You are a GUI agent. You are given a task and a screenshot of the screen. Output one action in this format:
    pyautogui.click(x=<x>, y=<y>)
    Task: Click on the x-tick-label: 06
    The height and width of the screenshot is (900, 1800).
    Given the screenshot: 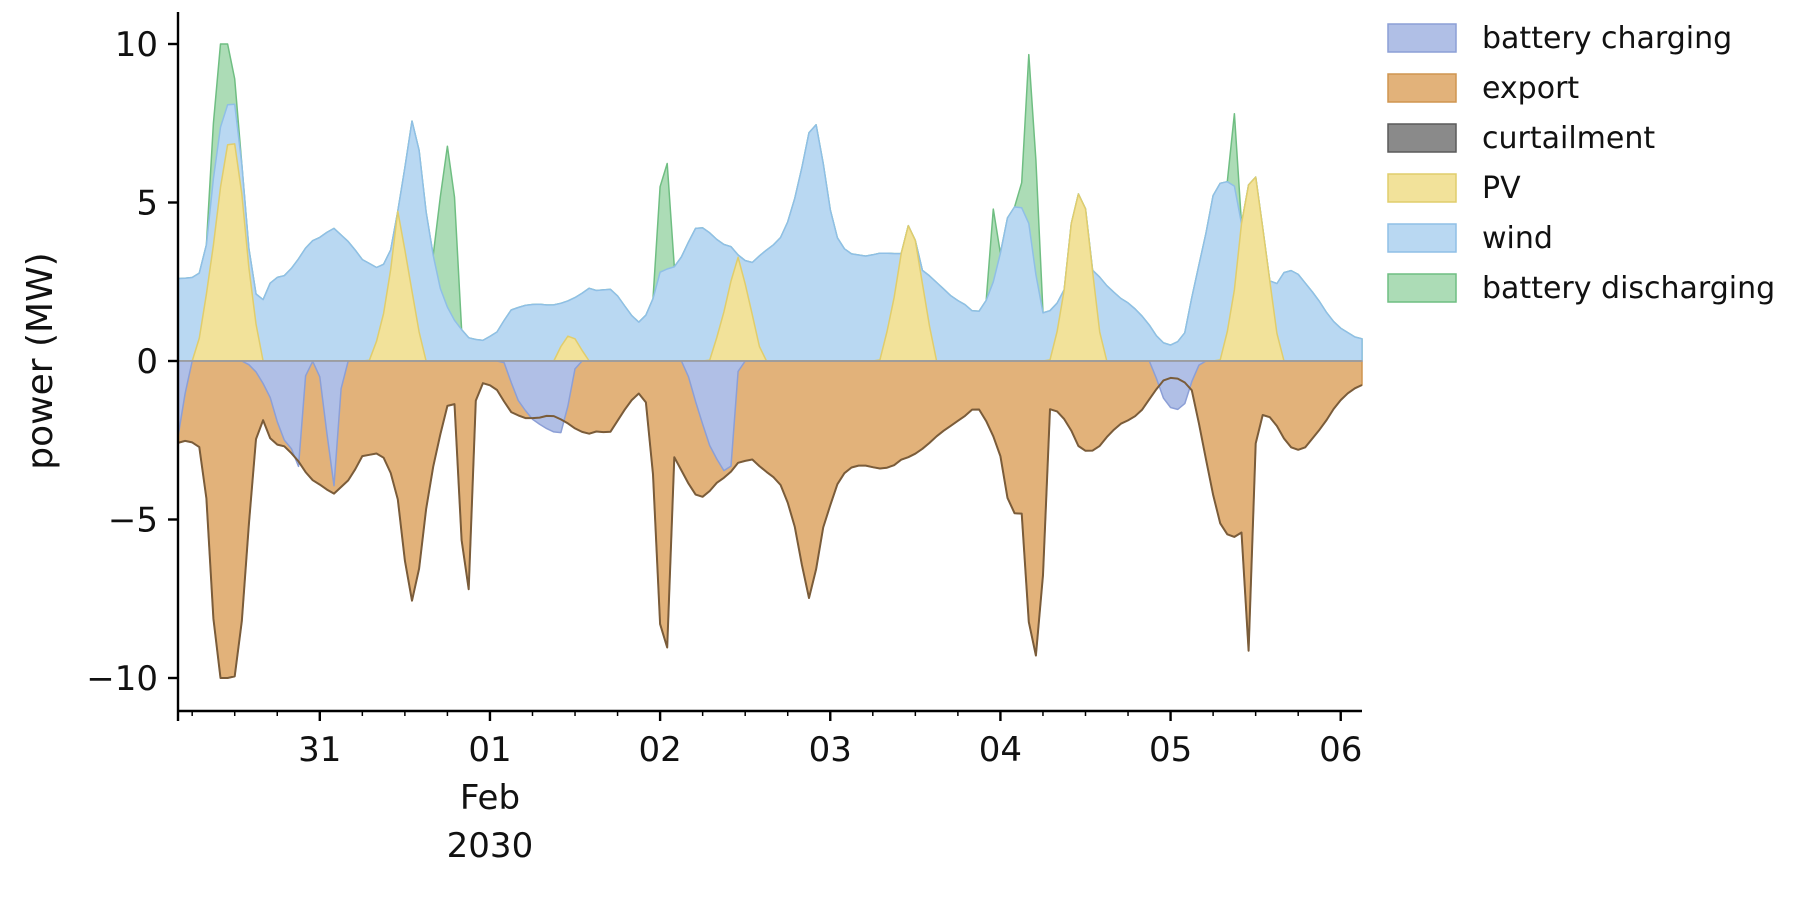 What is the action you would take?
    pyautogui.click(x=1340, y=750)
    